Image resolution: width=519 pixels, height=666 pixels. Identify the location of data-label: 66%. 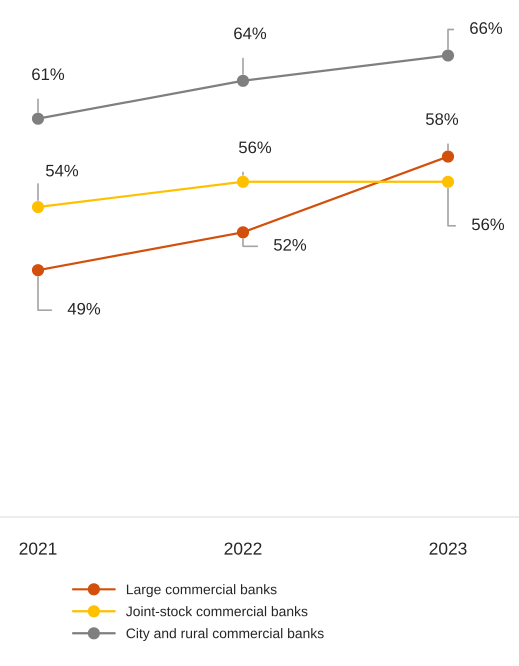
(486, 28).